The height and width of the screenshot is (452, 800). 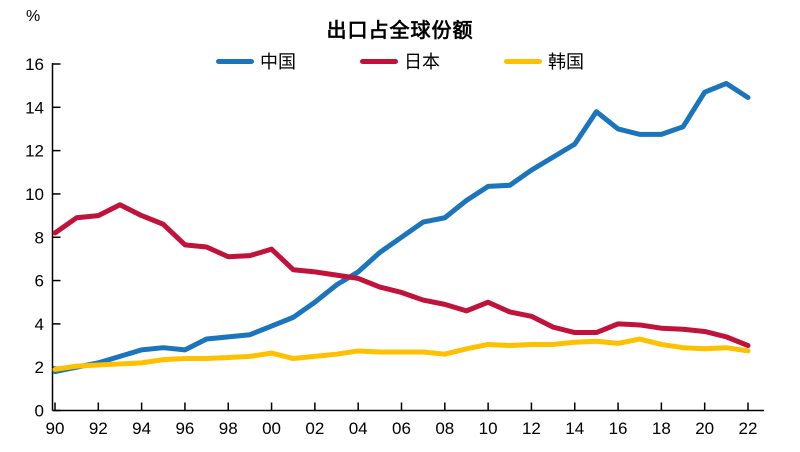 What do you see at coordinates (141, 428) in the screenshot?
I see `x-tick-label: 94` at bounding box center [141, 428].